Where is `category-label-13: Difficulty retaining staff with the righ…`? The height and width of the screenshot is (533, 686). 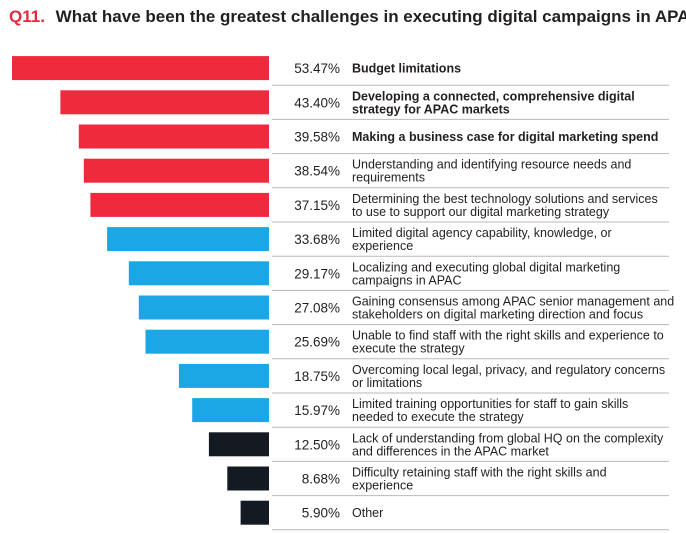 category-label-13: Difficulty retaining staff with the righ… is located at coordinates (479, 479).